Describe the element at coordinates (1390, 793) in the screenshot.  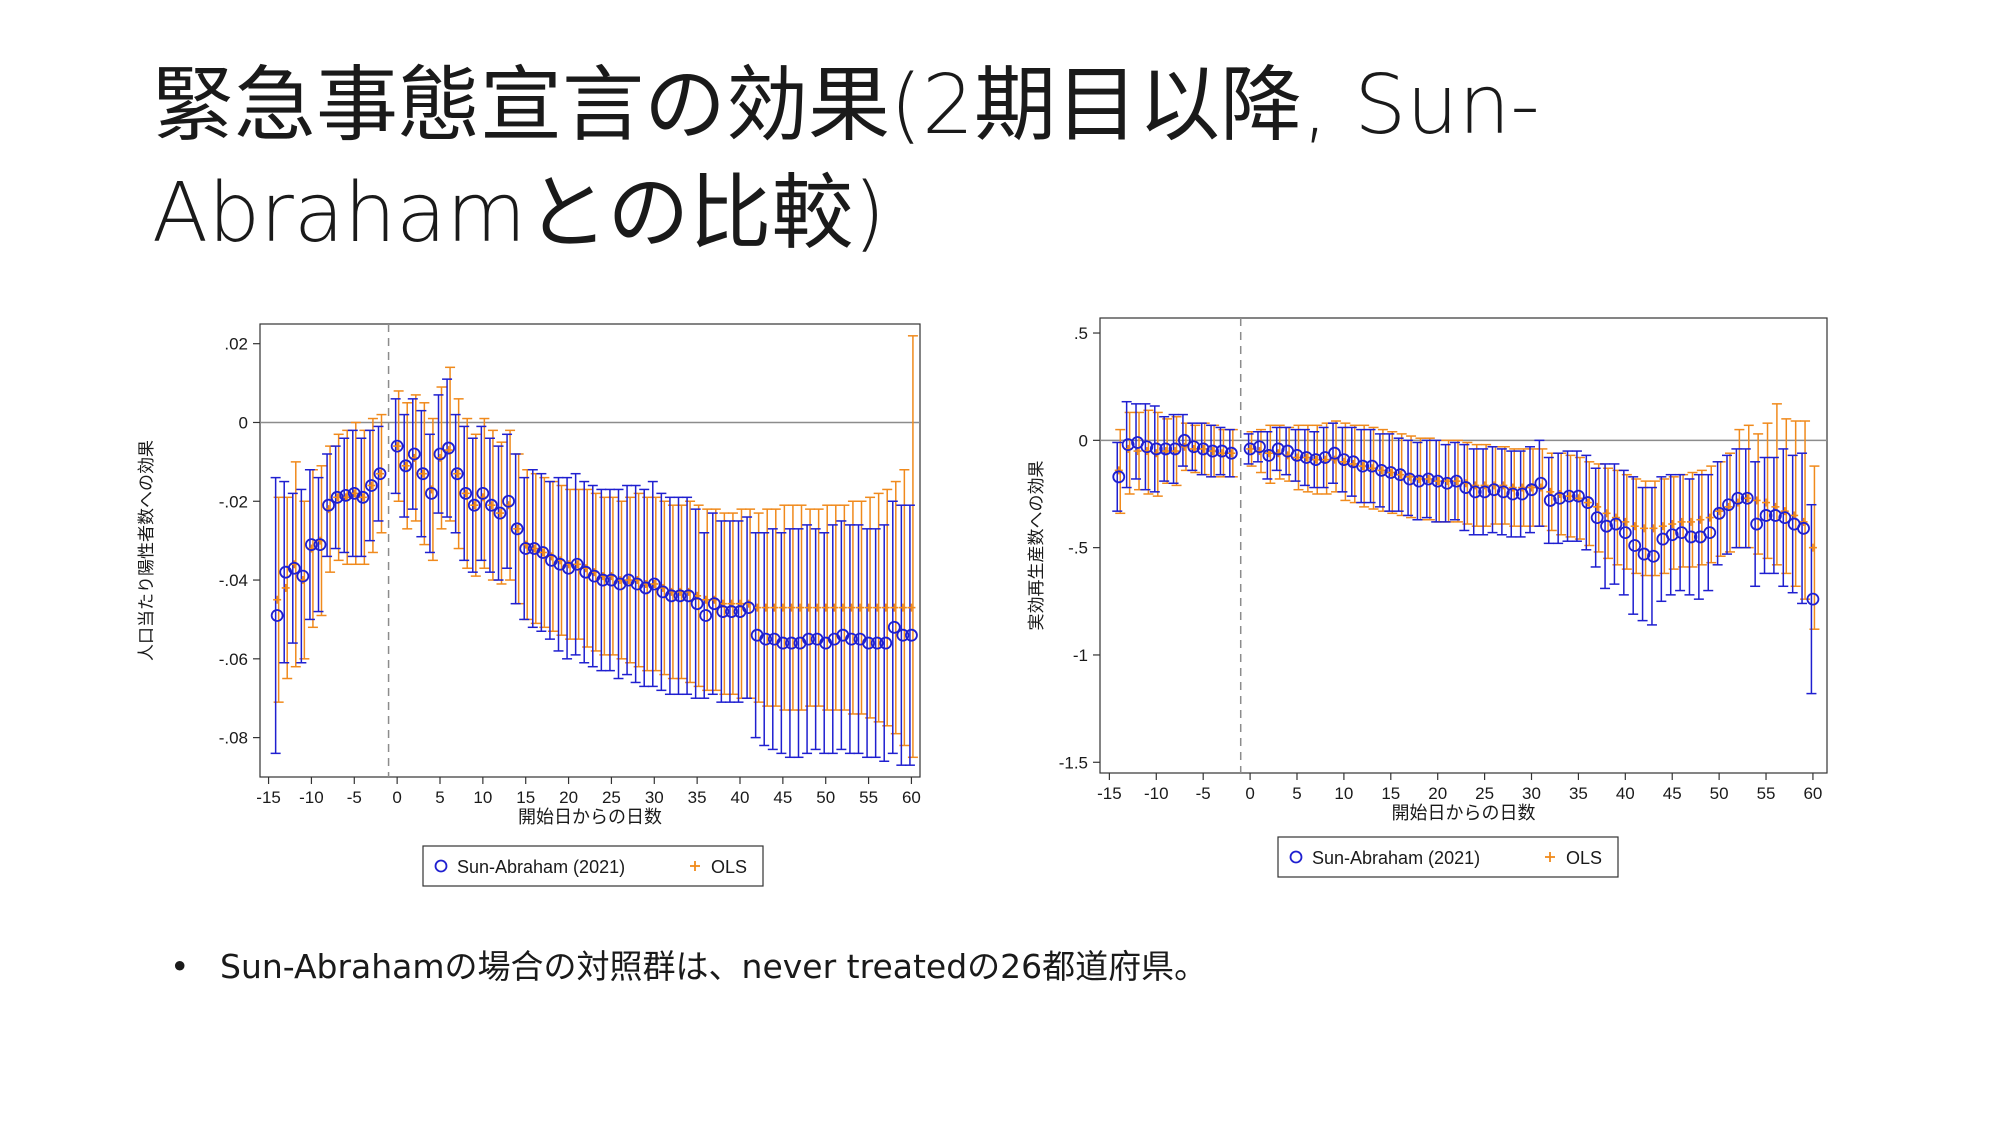
I see `x-tick-label: 15` at that location.